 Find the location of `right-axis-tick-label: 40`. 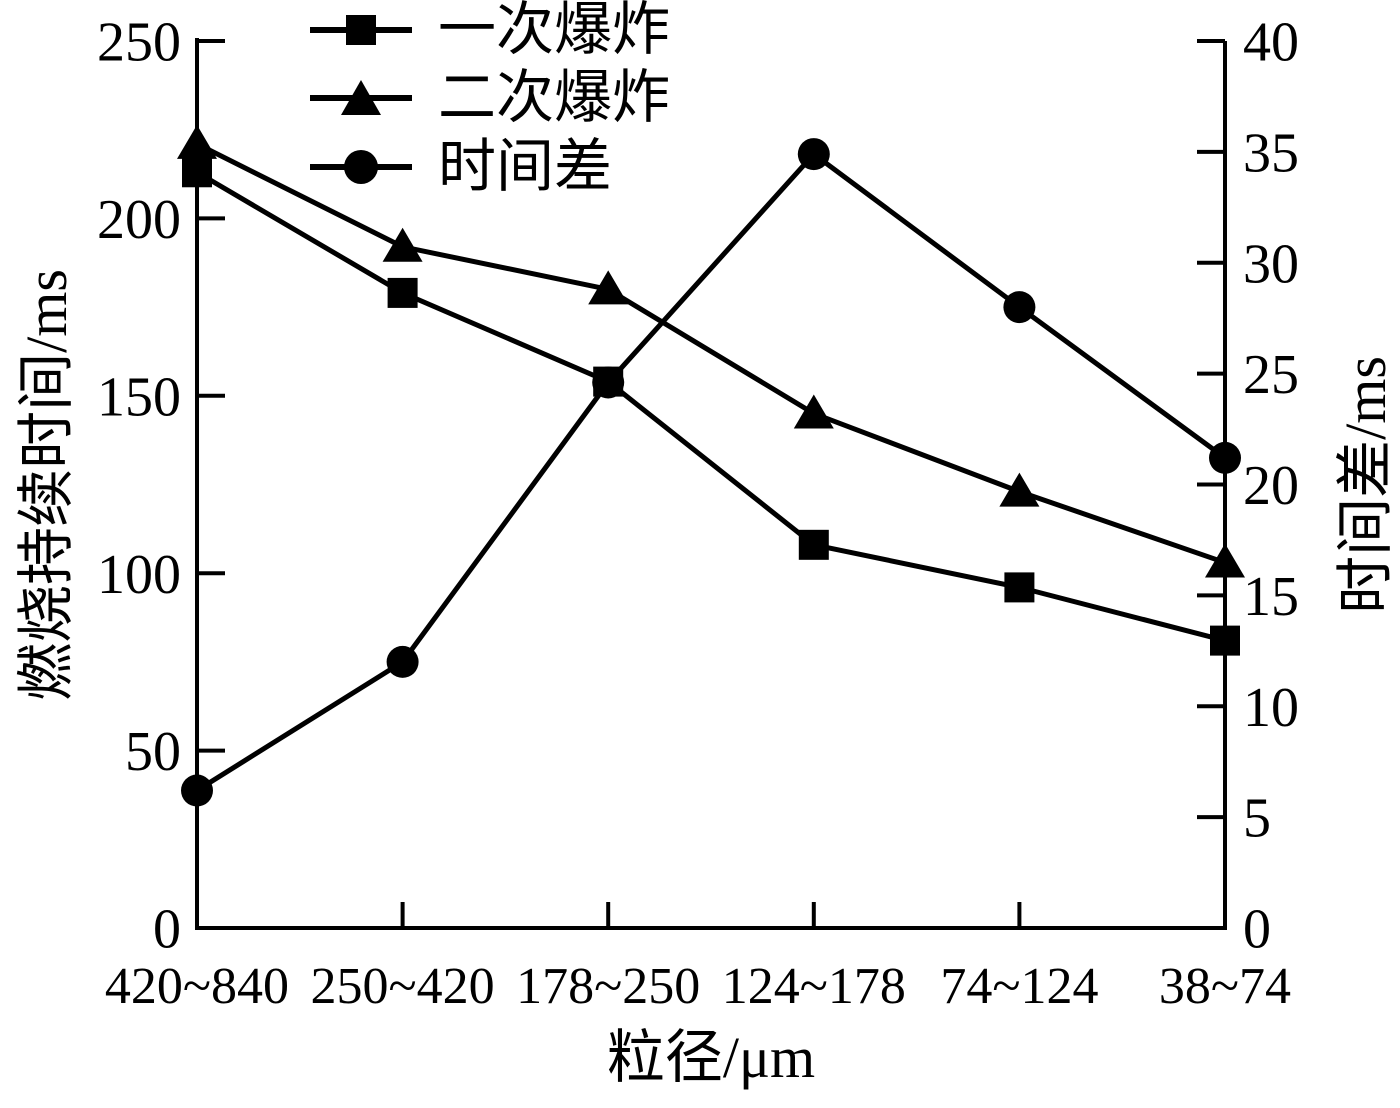

right-axis-tick-label: 40 is located at coordinates (1271, 43).